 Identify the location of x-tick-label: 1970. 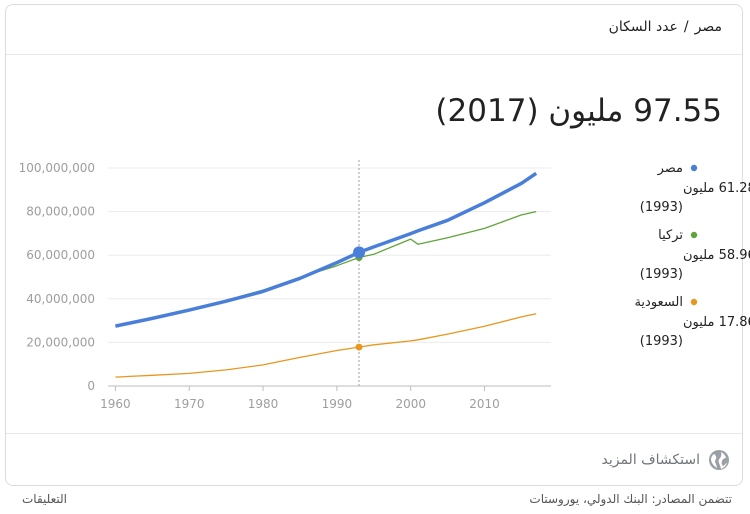
(189, 404).